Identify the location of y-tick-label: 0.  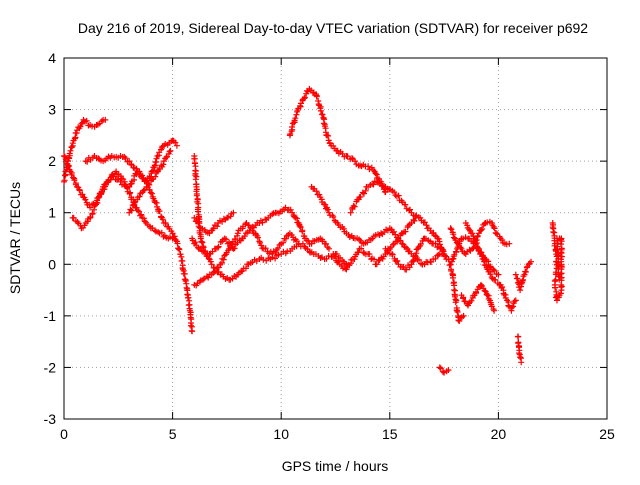
(52, 264).